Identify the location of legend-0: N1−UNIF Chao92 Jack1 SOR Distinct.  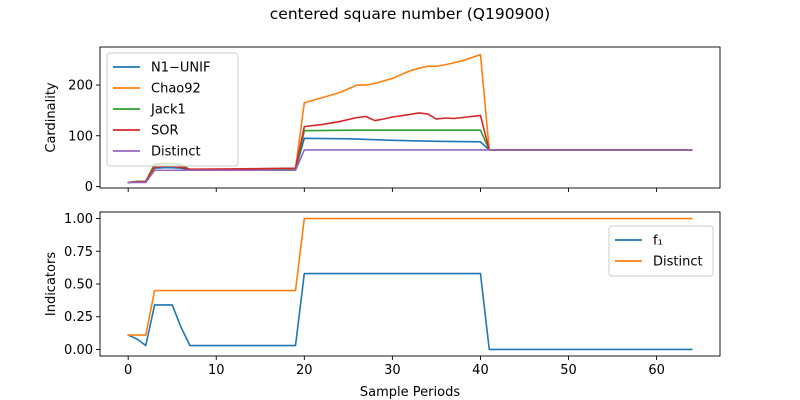
(172, 109).